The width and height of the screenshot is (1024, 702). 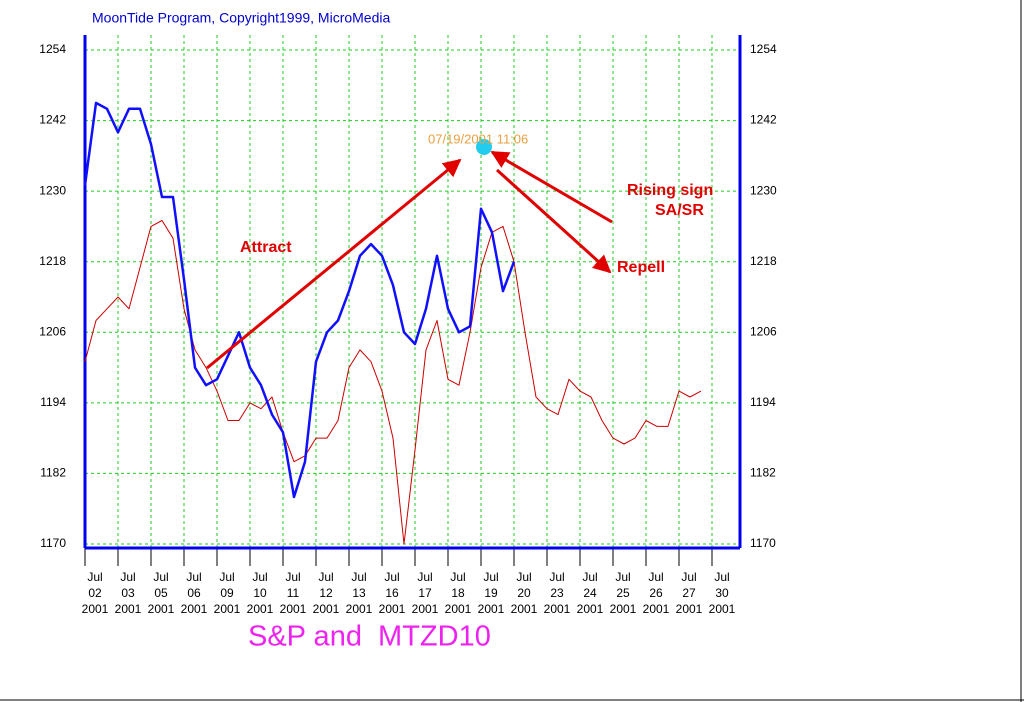 What do you see at coordinates (679, 210) in the screenshot?
I see `annotation: SA/SR` at bounding box center [679, 210].